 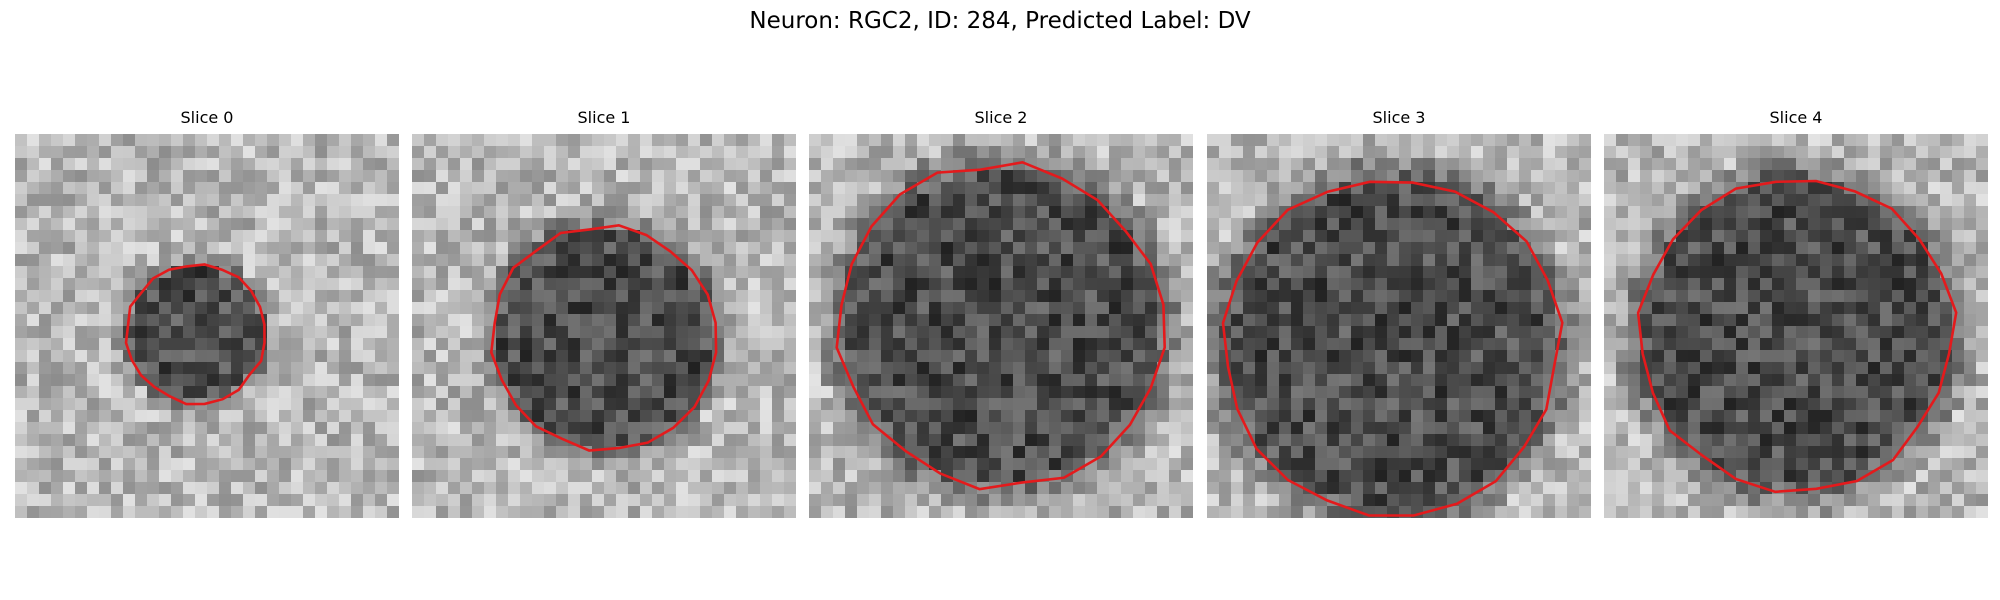 I want to click on slice-panel-2: Slice 2, so click(x=1001, y=317).